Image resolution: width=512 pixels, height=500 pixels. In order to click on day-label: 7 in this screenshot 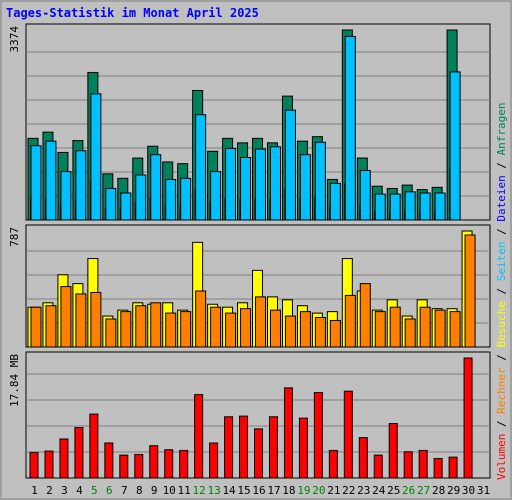, I will do `click(124, 490)`.